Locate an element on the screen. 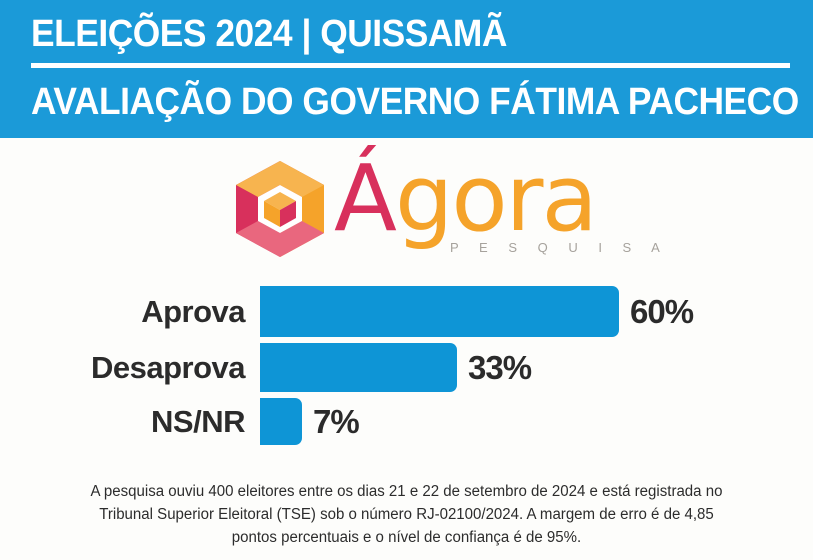 Image resolution: width=813 pixels, height=560 pixels. bar-row: Aprova 60% is located at coordinates (406, 311).